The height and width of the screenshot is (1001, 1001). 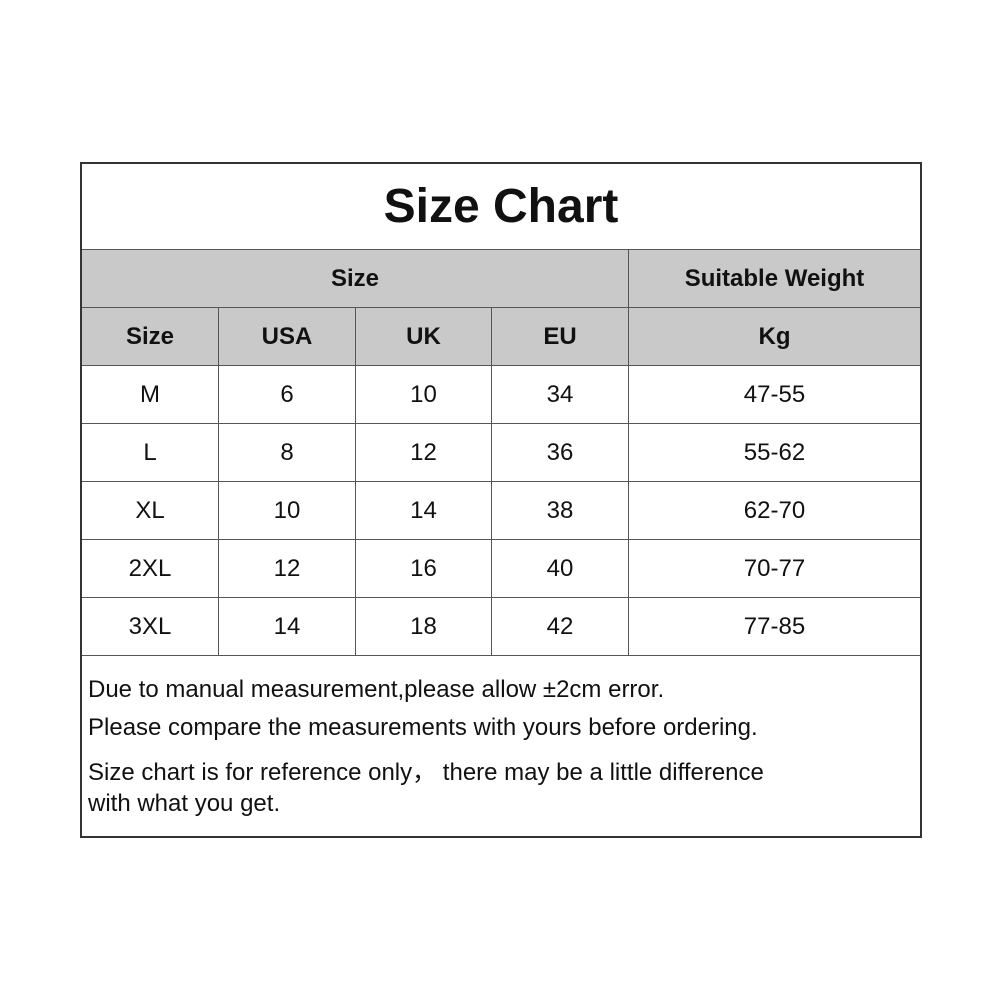 I want to click on table-cell: M, so click(x=150, y=395).